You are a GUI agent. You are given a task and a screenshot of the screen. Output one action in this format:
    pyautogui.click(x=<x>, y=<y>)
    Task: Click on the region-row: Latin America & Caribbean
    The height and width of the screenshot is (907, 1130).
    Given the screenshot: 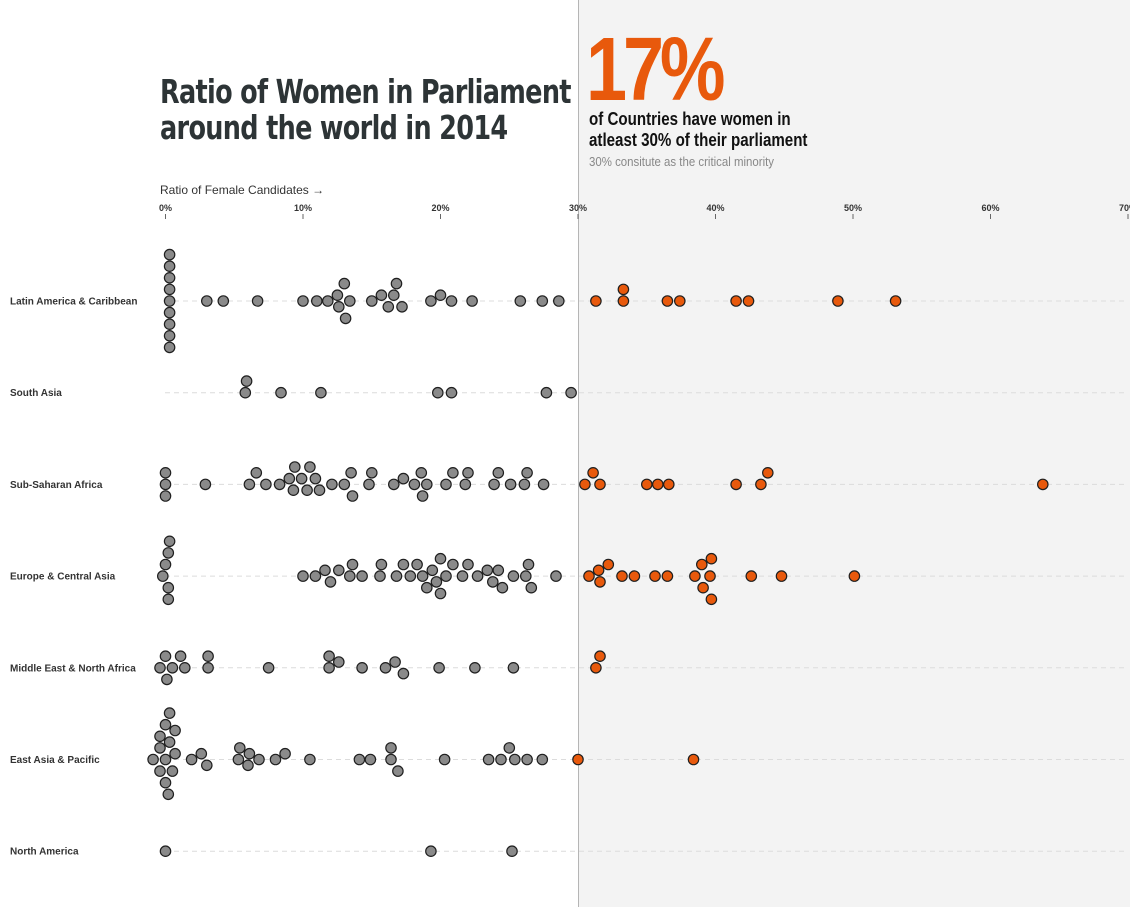 What is the action you would take?
    pyautogui.click(x=567, y=301)
    